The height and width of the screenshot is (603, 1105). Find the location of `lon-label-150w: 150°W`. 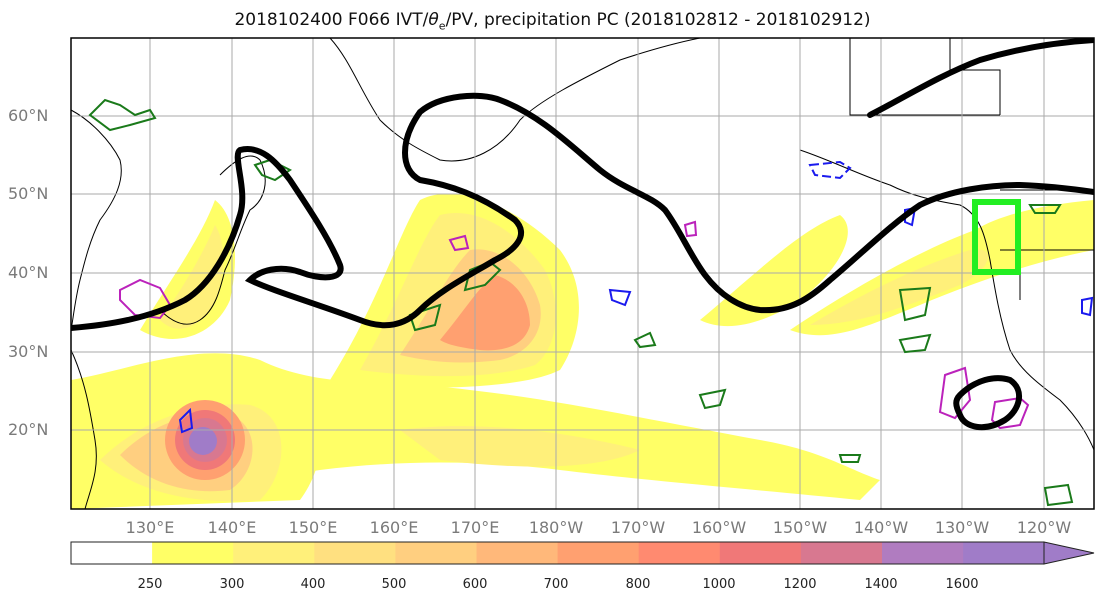

lon-label-150w: 150°W is located at coordinates (800, 527).